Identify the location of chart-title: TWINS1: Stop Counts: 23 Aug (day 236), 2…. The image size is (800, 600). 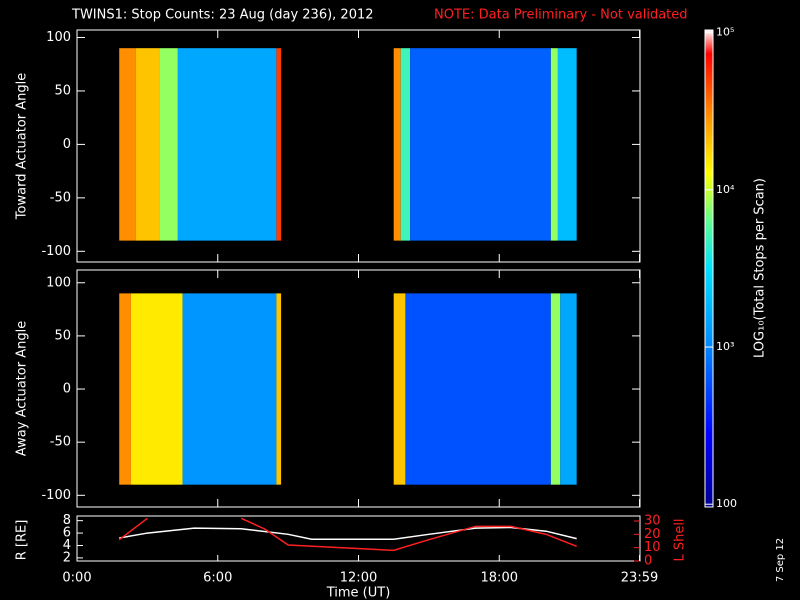
(222, 15).